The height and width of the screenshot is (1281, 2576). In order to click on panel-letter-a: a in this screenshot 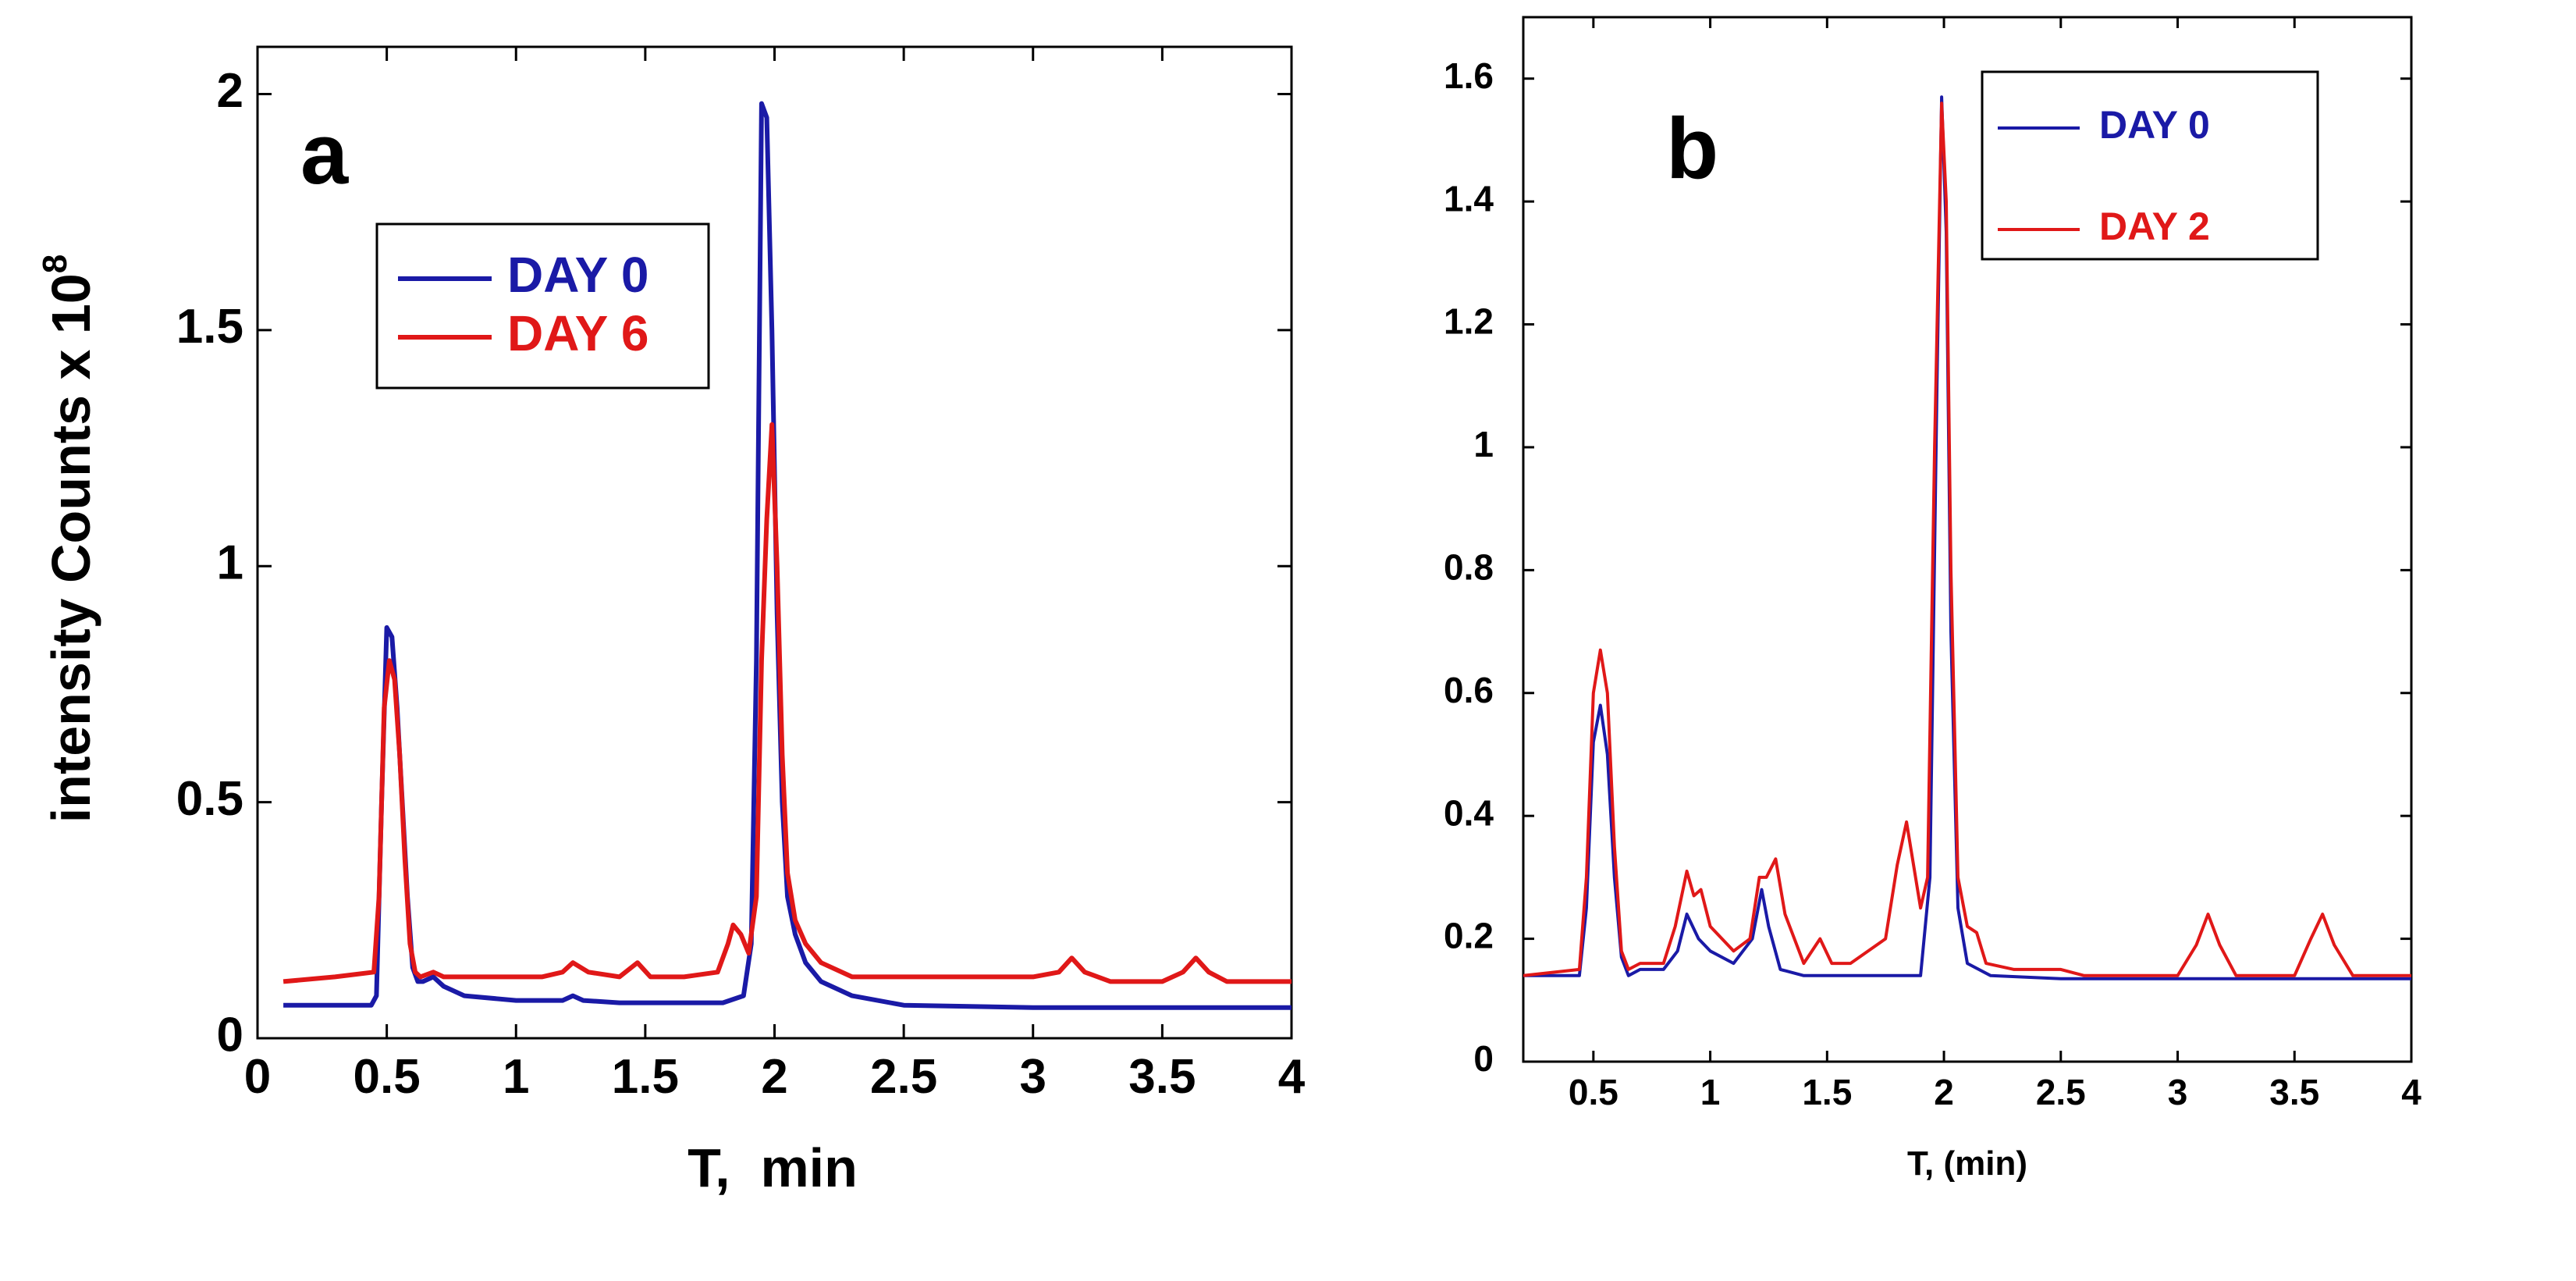, I will do `click(324, 154)`.